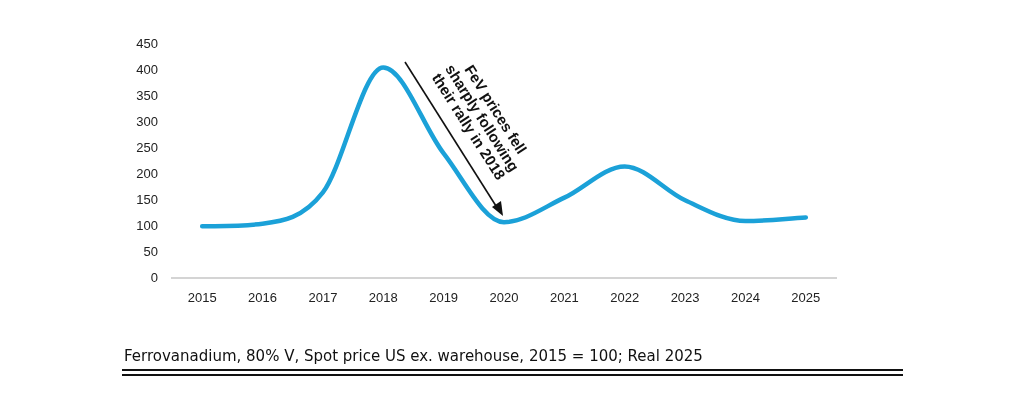 This screenshot has width=1024, height=417. I want to click on x-tick-label: 2023, so click(685, 297).